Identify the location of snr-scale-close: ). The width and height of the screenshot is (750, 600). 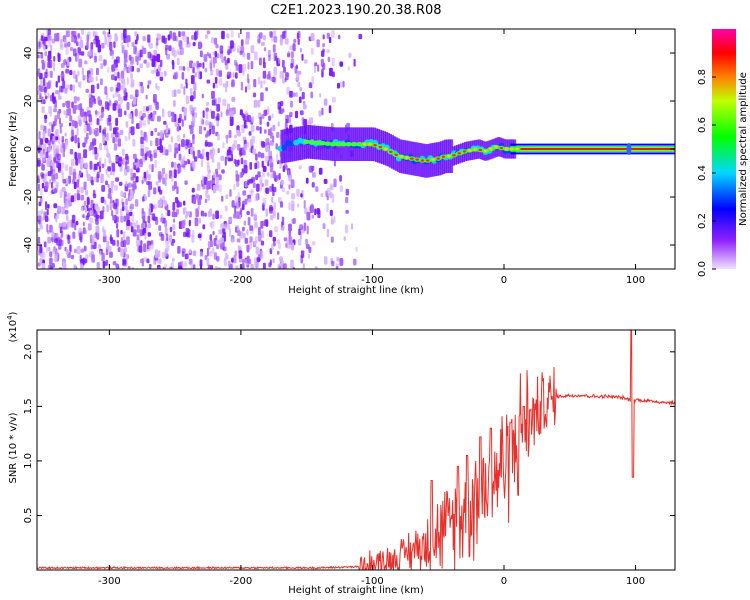
(13, 313).